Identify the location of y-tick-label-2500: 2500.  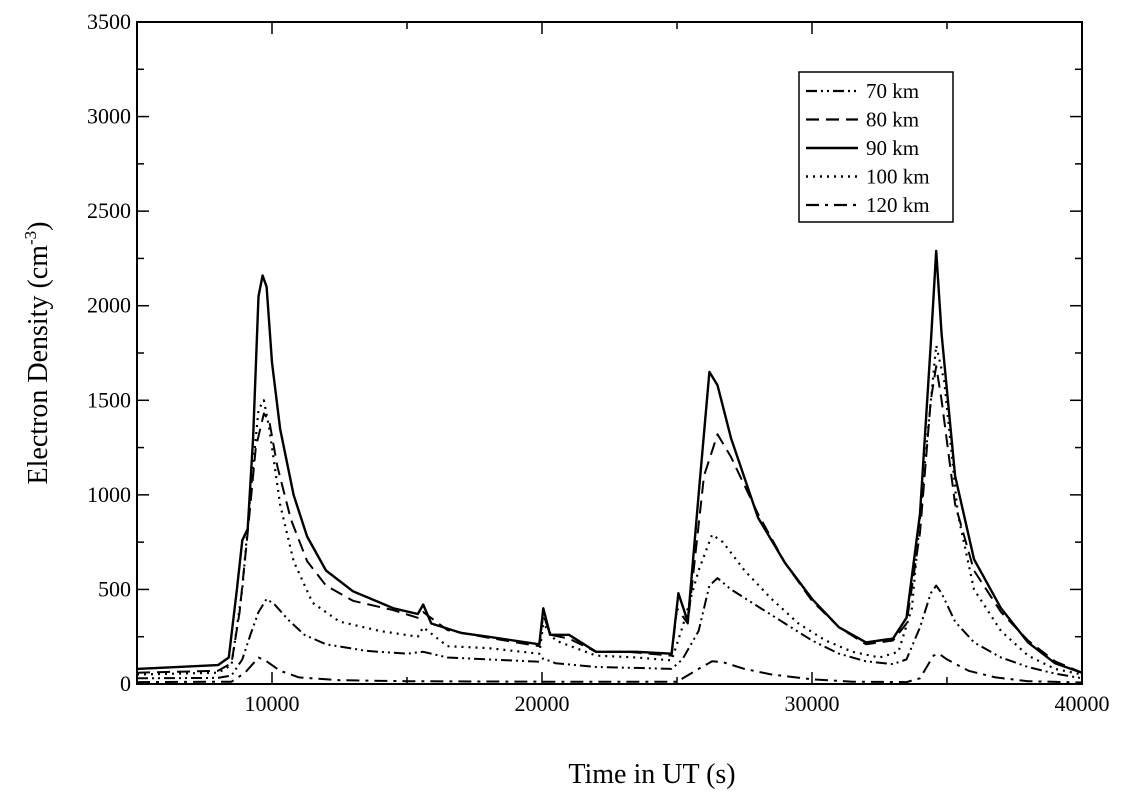
(109, 210).